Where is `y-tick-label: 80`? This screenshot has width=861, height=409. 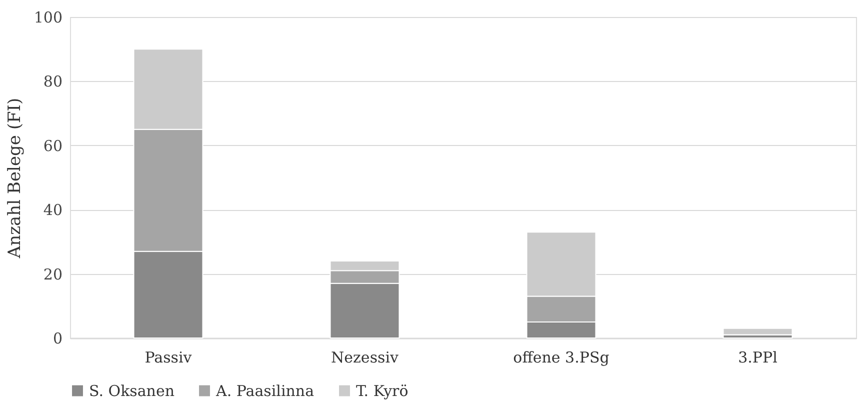
y-tick-label: 80 is located at coordinates (52, 81).